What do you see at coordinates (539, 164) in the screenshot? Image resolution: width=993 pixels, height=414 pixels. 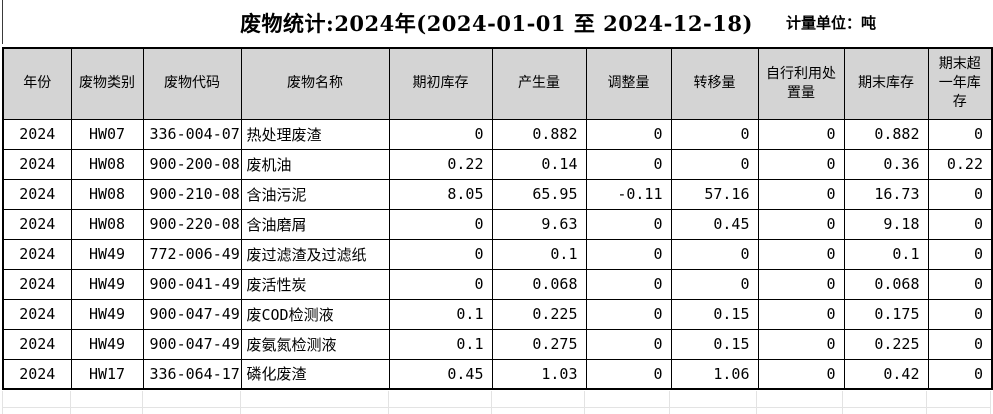 I see `cell-generated: 0.14` at bounding box center [539, 164].